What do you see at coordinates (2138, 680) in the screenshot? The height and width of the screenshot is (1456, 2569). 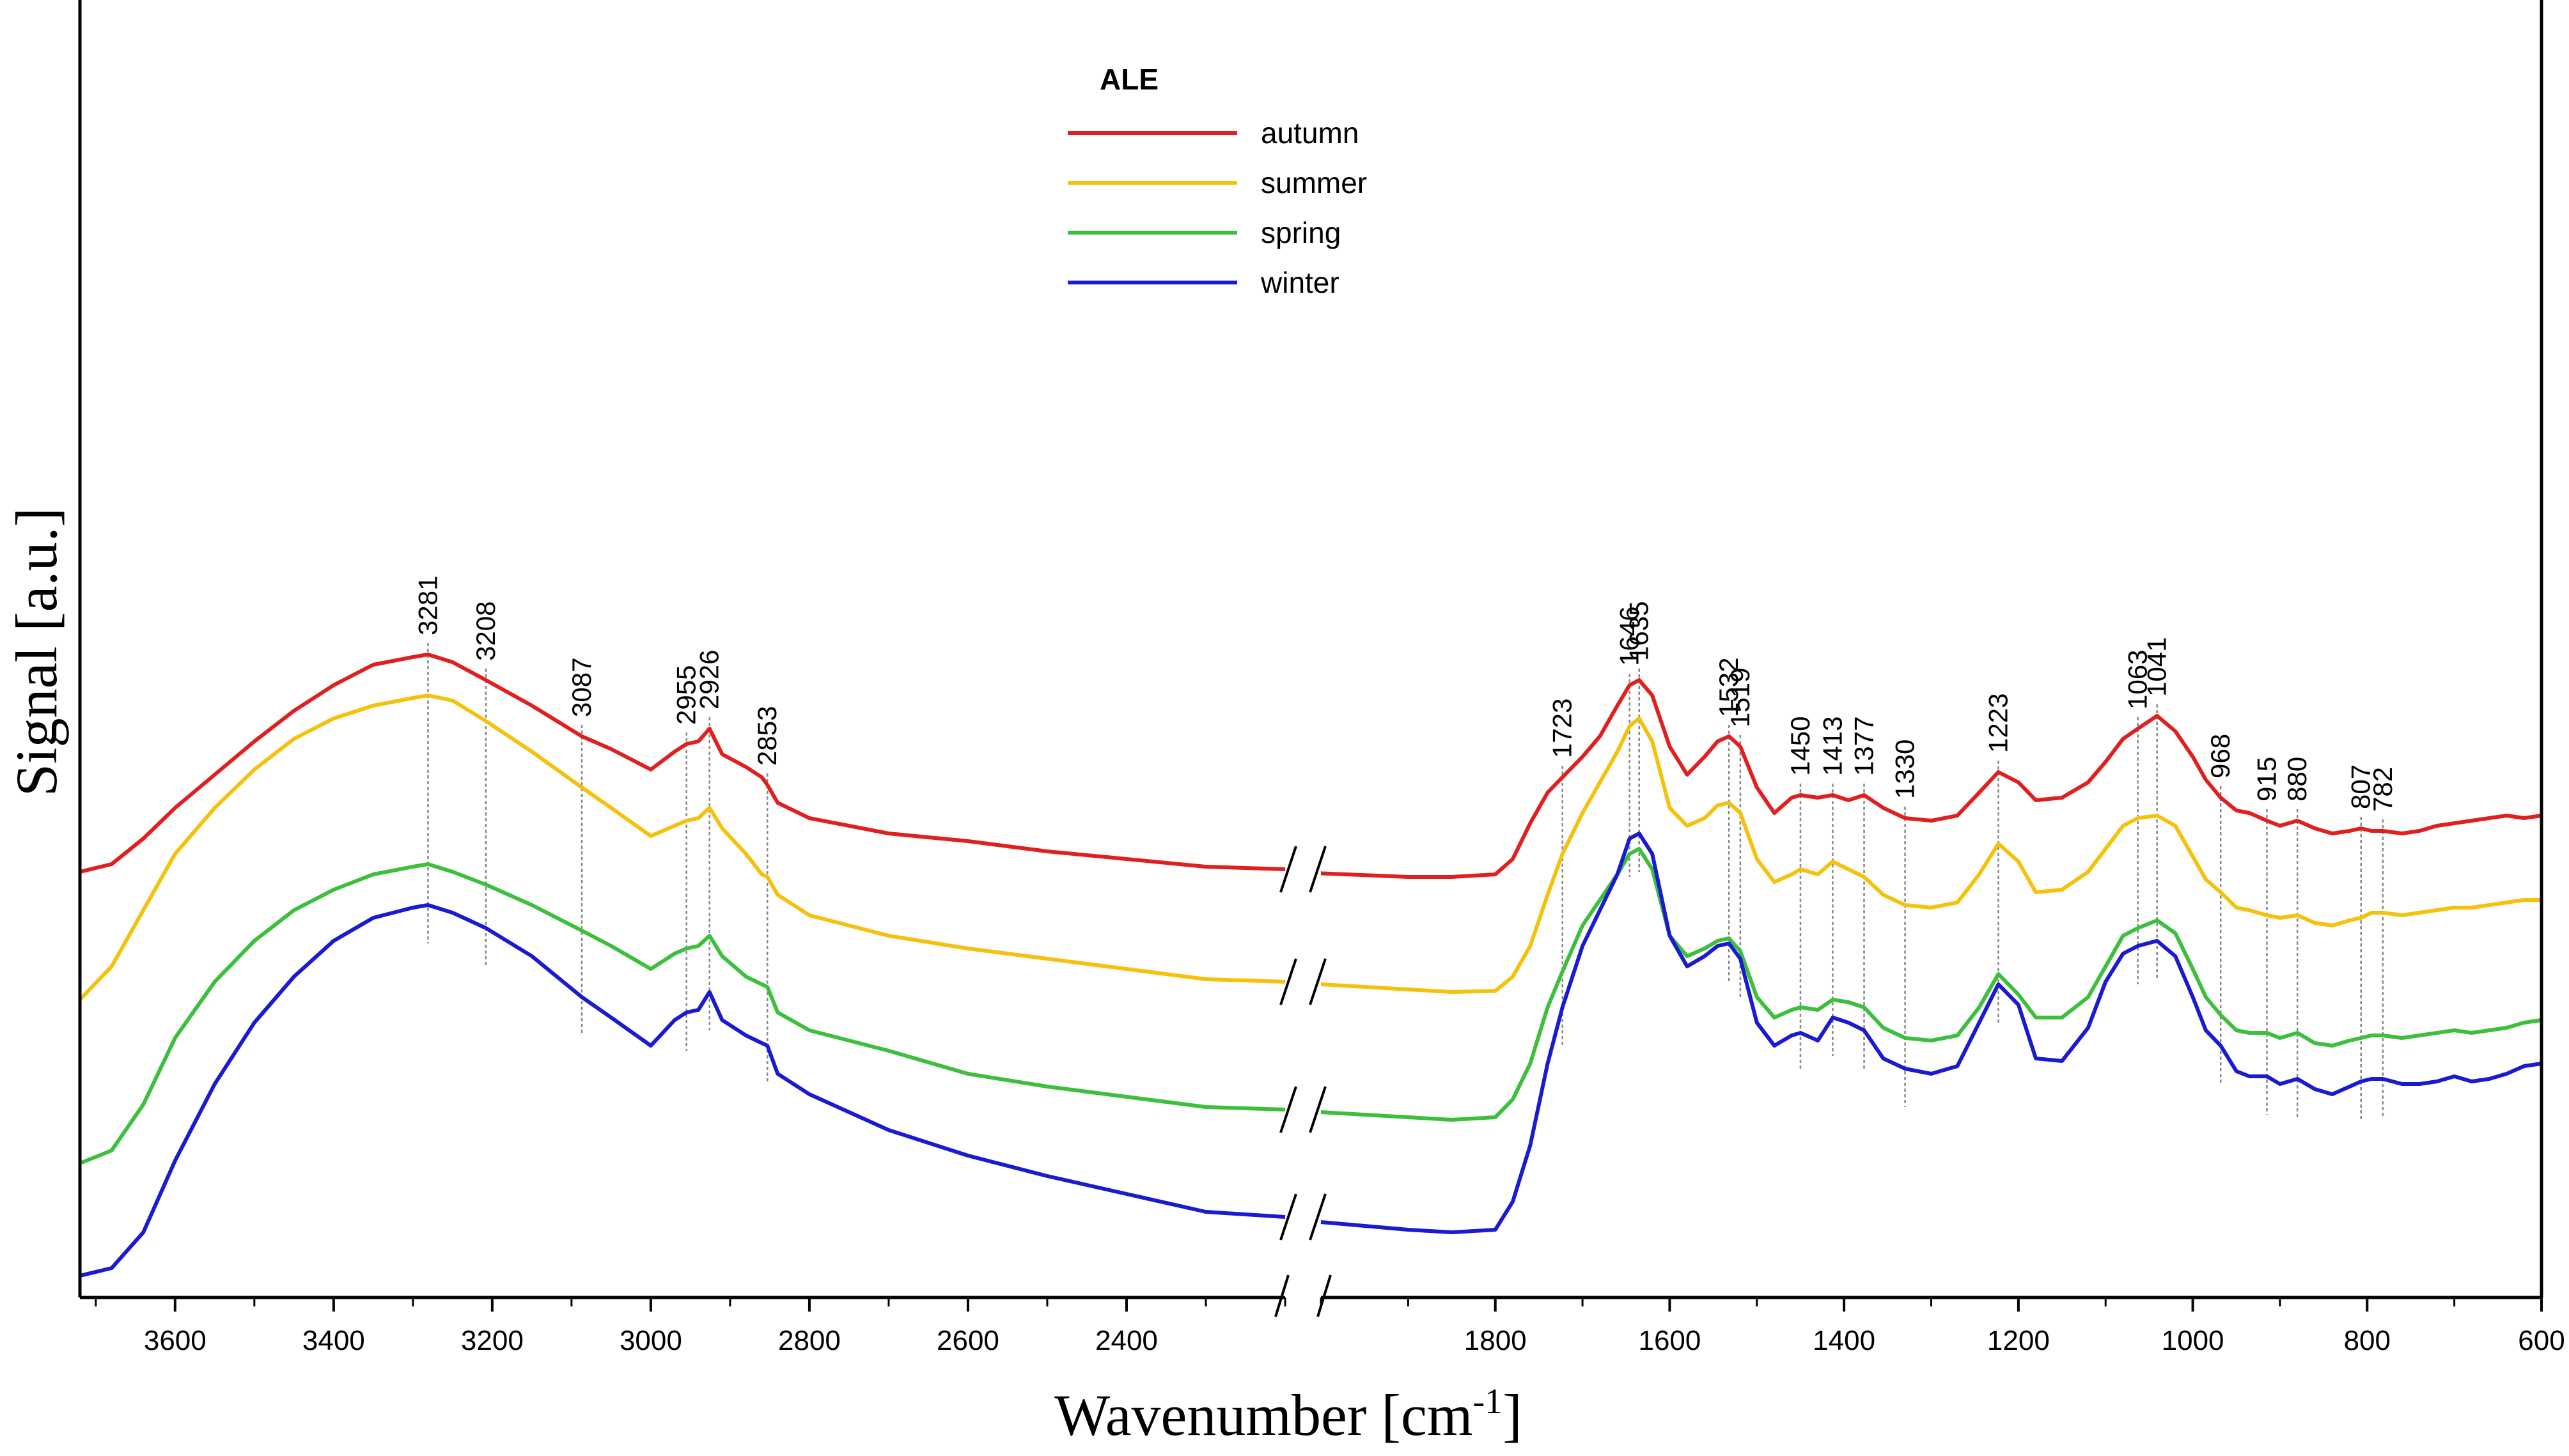 I see `peak-label-1063: 1063` at bounding box center [2138, 680].